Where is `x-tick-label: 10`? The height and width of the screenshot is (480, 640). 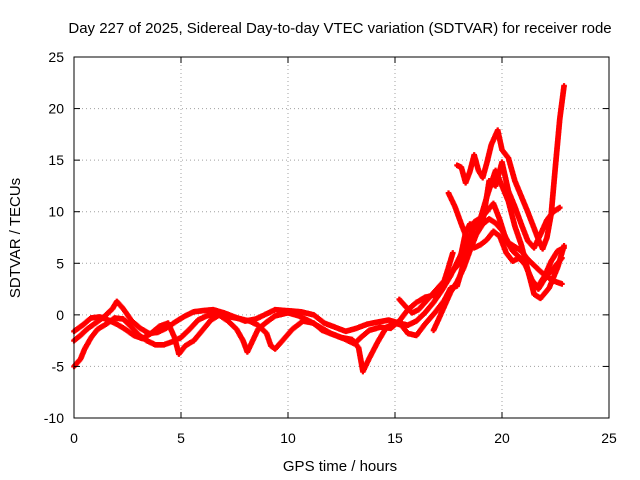
x-tick-label: 10 is located at coordinates (288, 438).